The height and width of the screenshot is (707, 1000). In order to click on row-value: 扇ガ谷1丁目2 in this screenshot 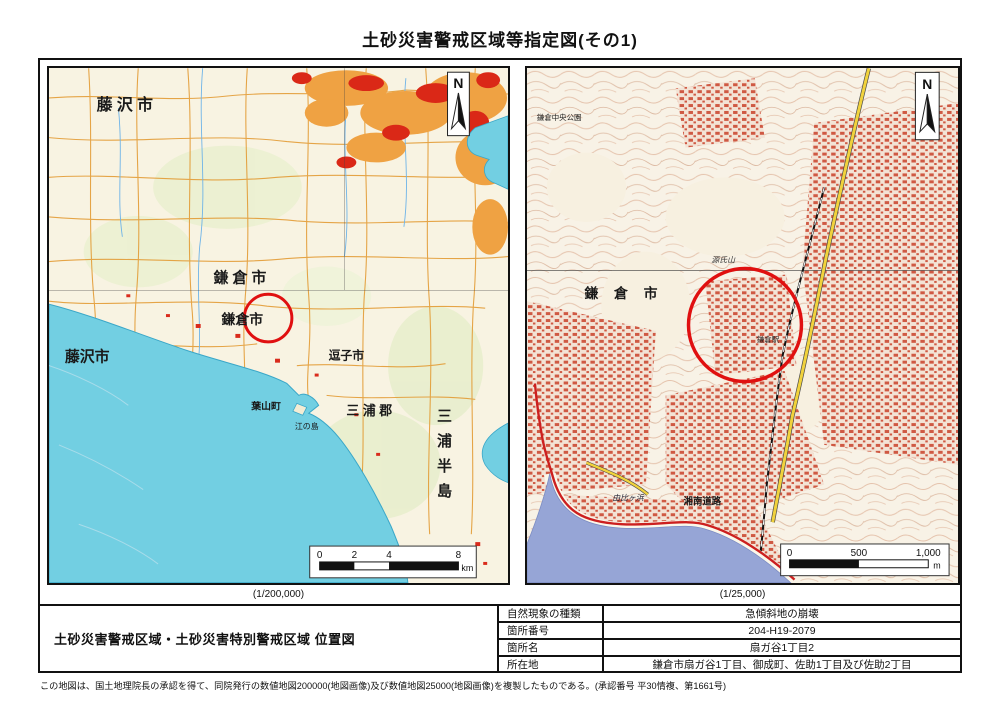, I will do `click(782, 648)`.